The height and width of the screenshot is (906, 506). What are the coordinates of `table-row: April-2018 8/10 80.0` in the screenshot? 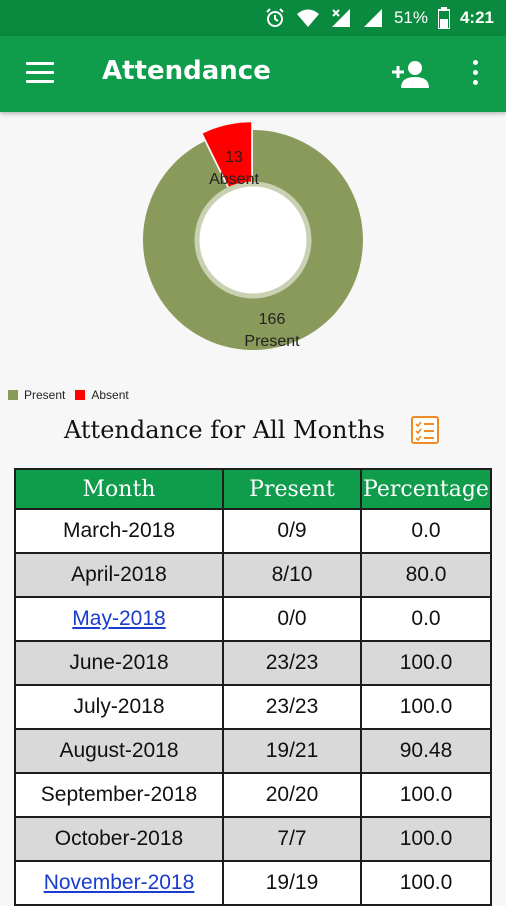 It's located at (253, 575).